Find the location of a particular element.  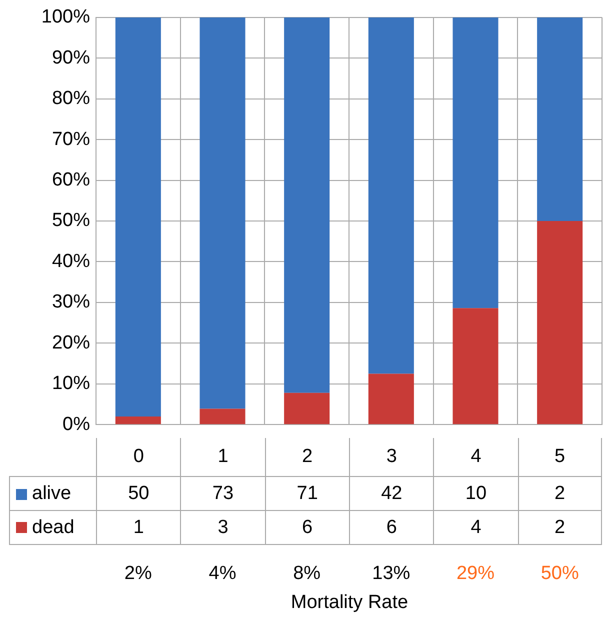

text: 4% is located at coordinates (223, 574).